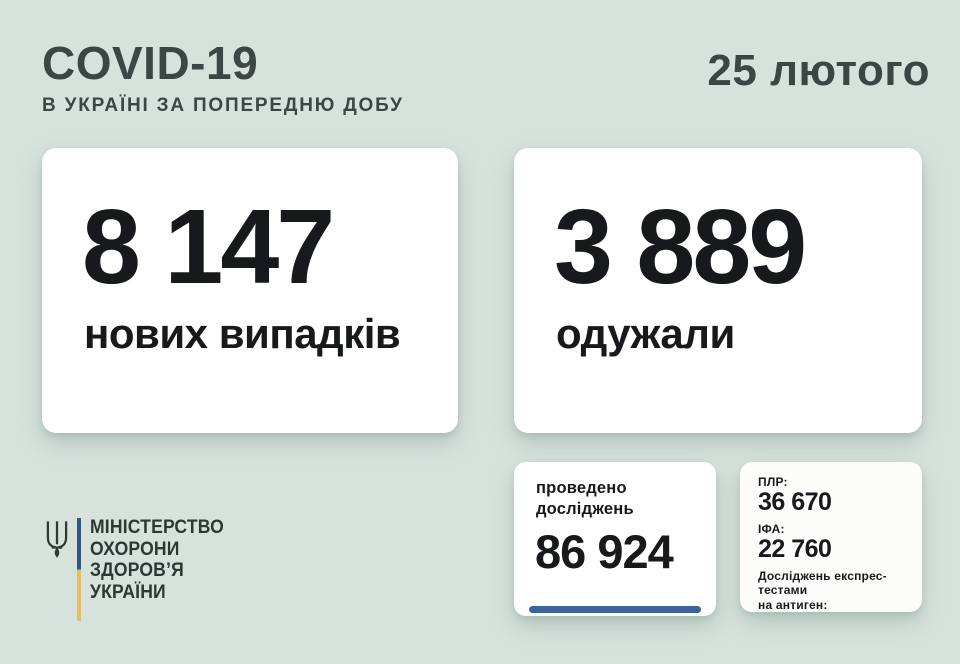 This screenshot has height=664, width=960. What do you see at coordinates (79, 569) in the screenshot?
I see `flag-bar` at bounding box center [79, 569].